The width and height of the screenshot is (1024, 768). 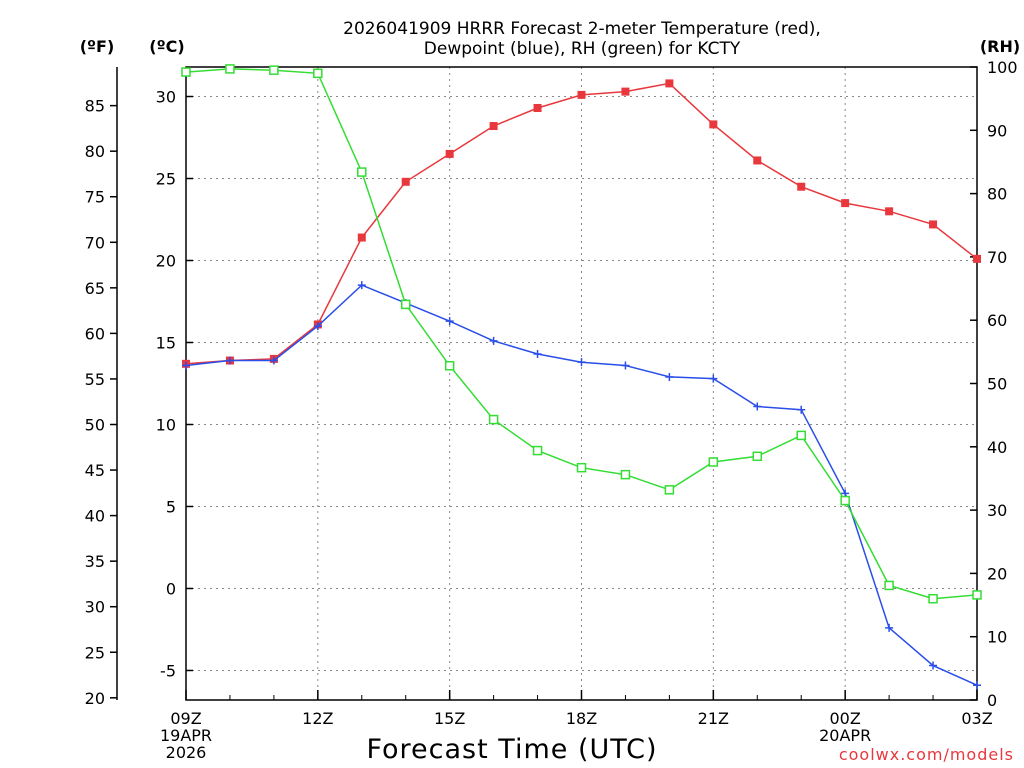 What do you see at coordinates (95, 607) in the screenshot?
I see `fahrenheit-tick-label: 30` at bounding box center [95, 607].